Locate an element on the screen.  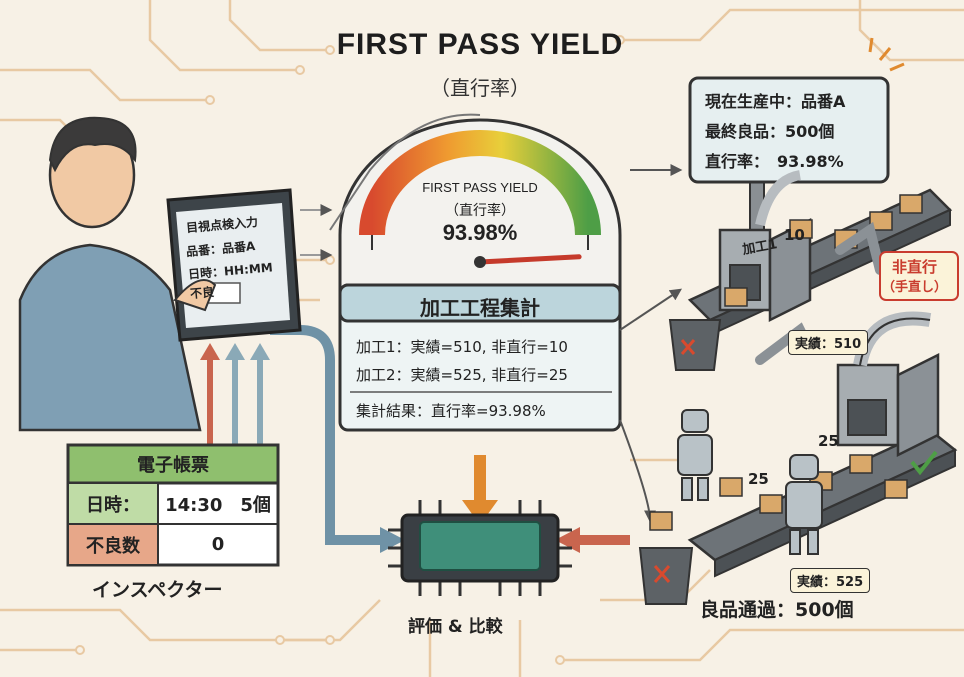
processor-chip is located at coordinates (480, 548).